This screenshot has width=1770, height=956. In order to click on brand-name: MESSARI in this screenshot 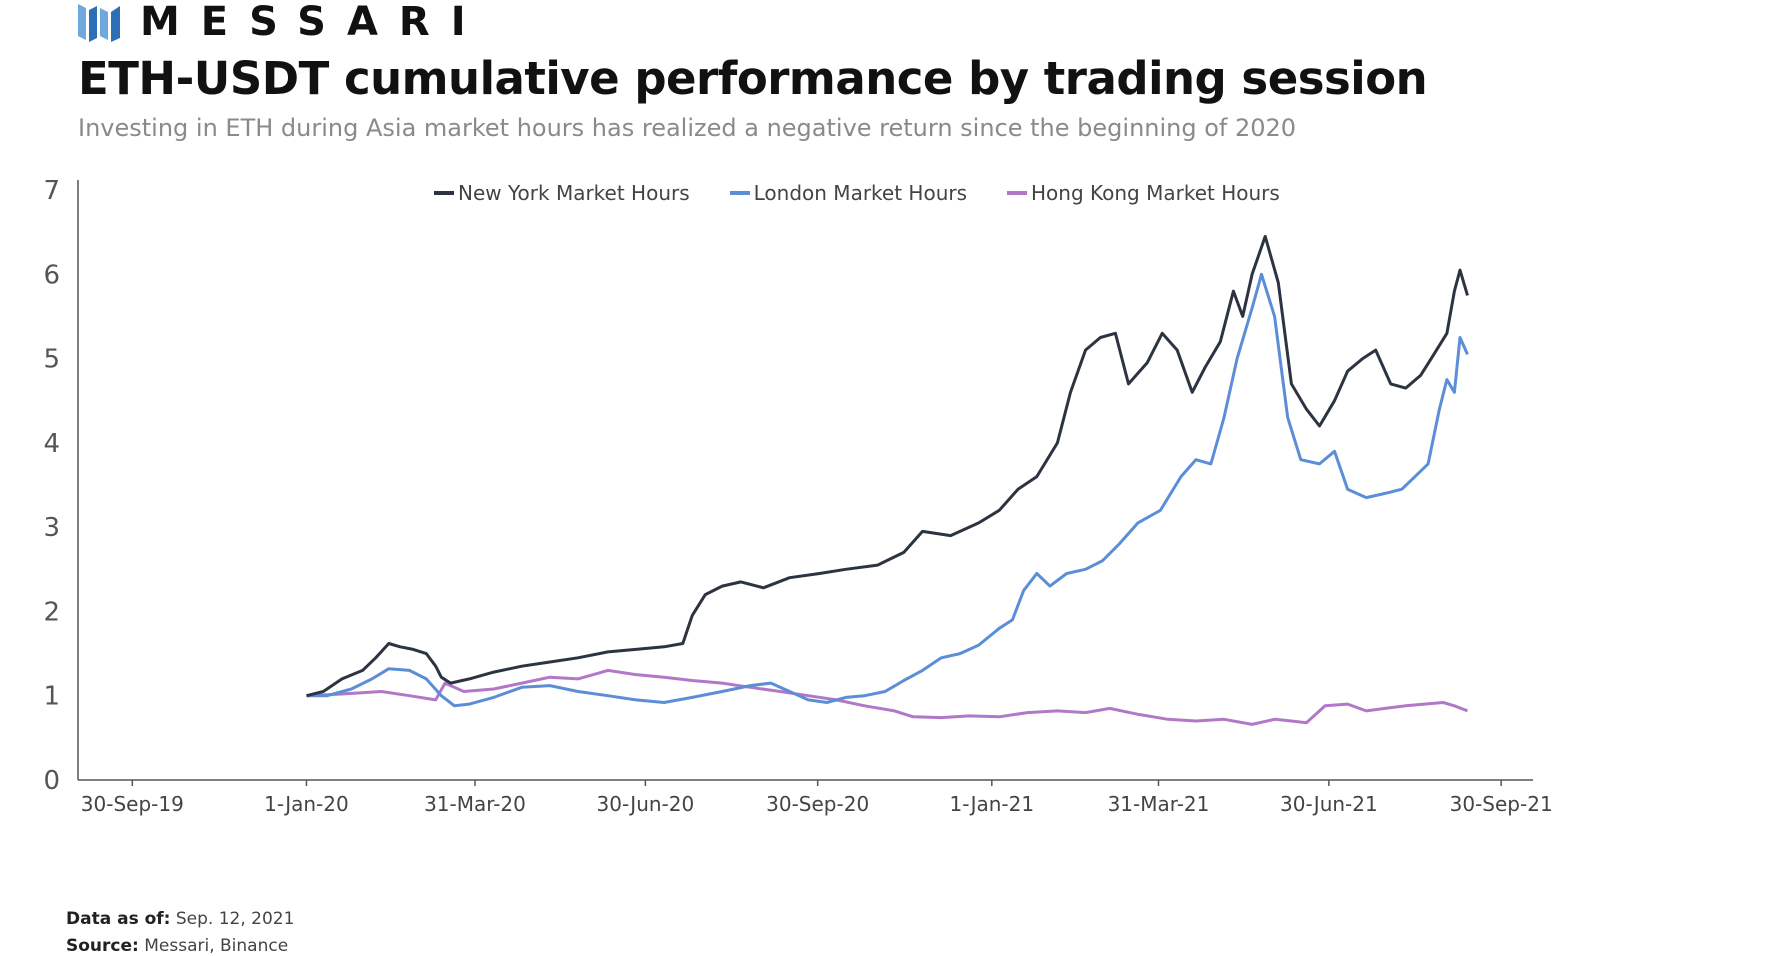, I will do `click(313, 22)`.